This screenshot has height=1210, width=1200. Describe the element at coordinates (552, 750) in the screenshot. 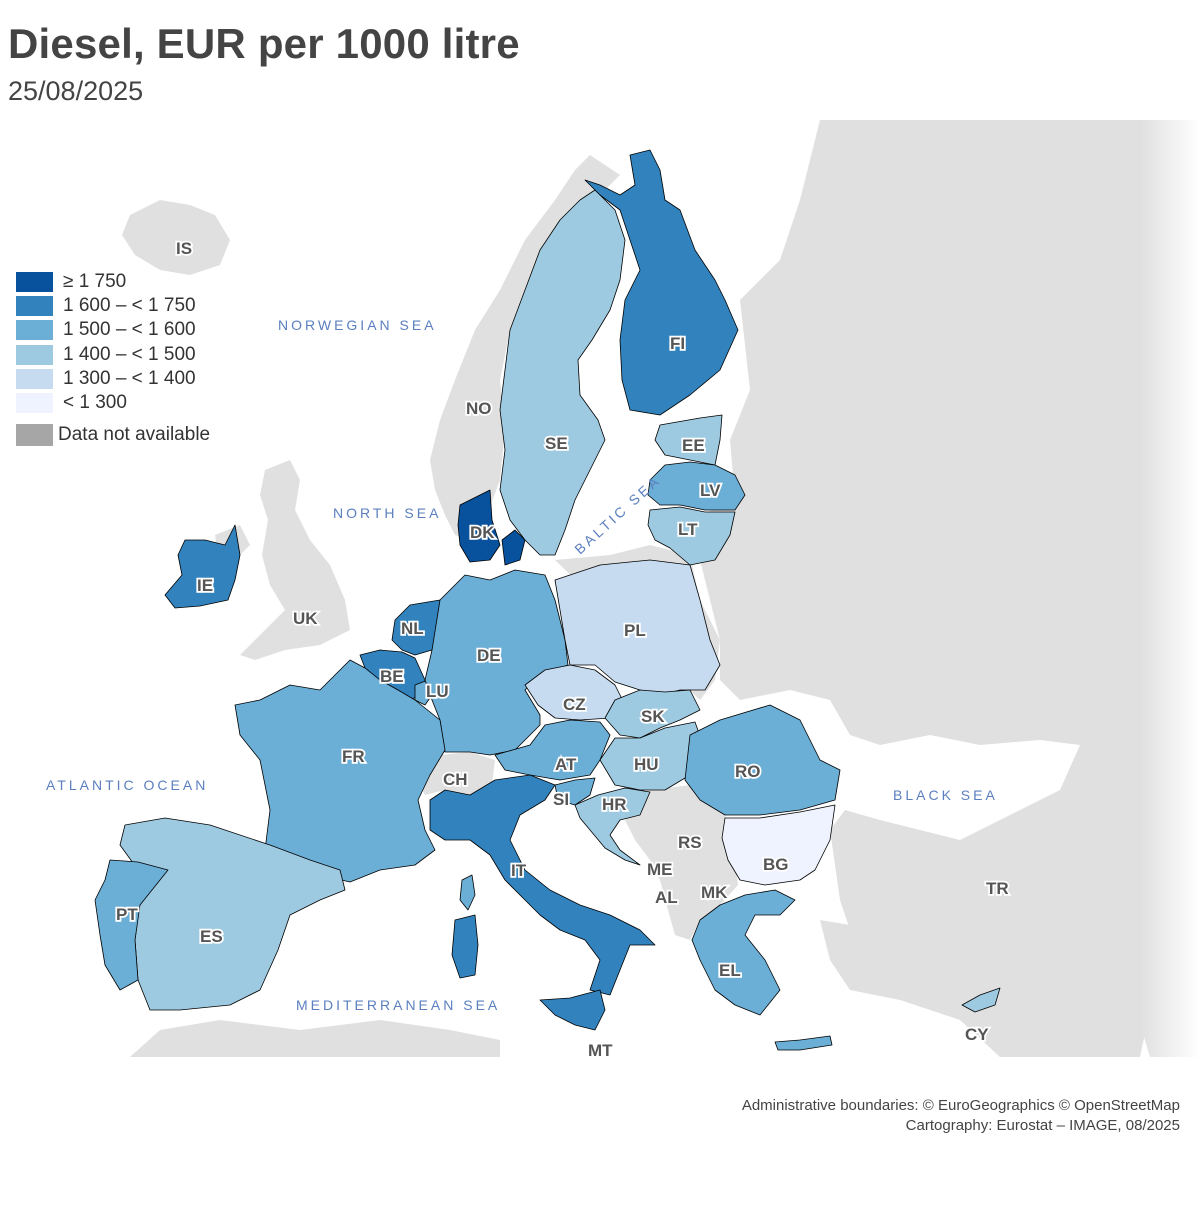

I see `country-at` at that location.